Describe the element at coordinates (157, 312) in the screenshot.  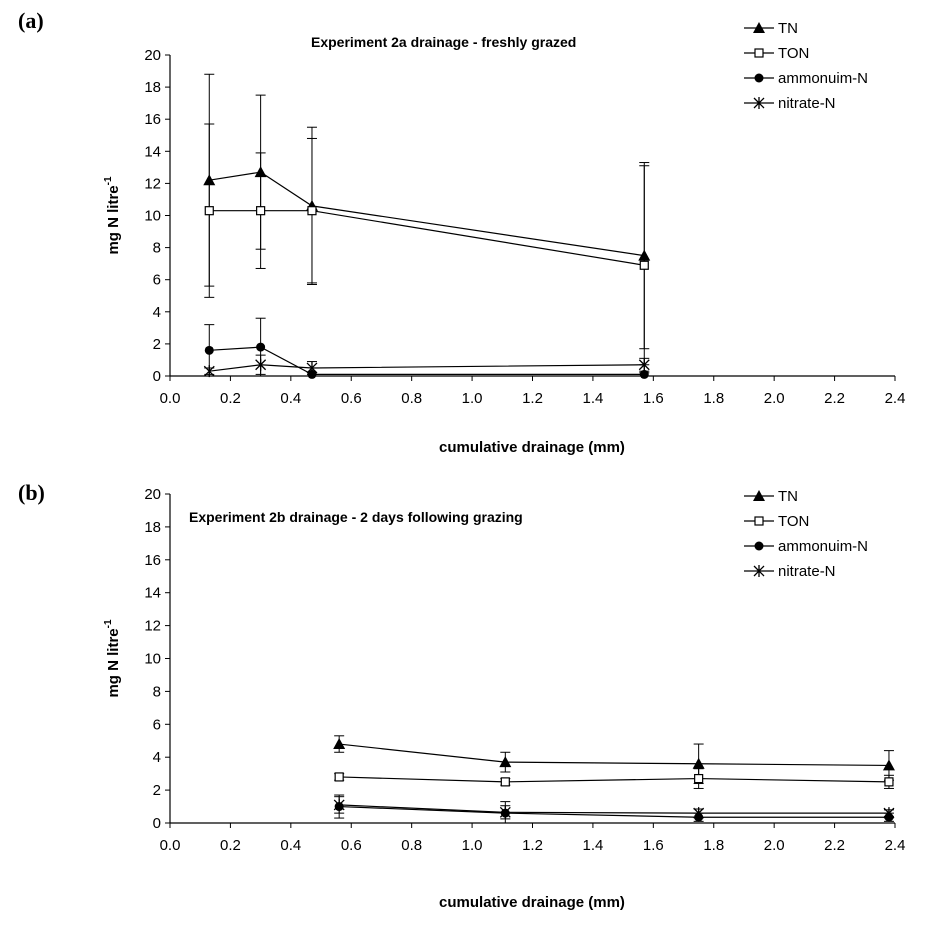
I see `panel-a-y-tick-label: 4` at that location.